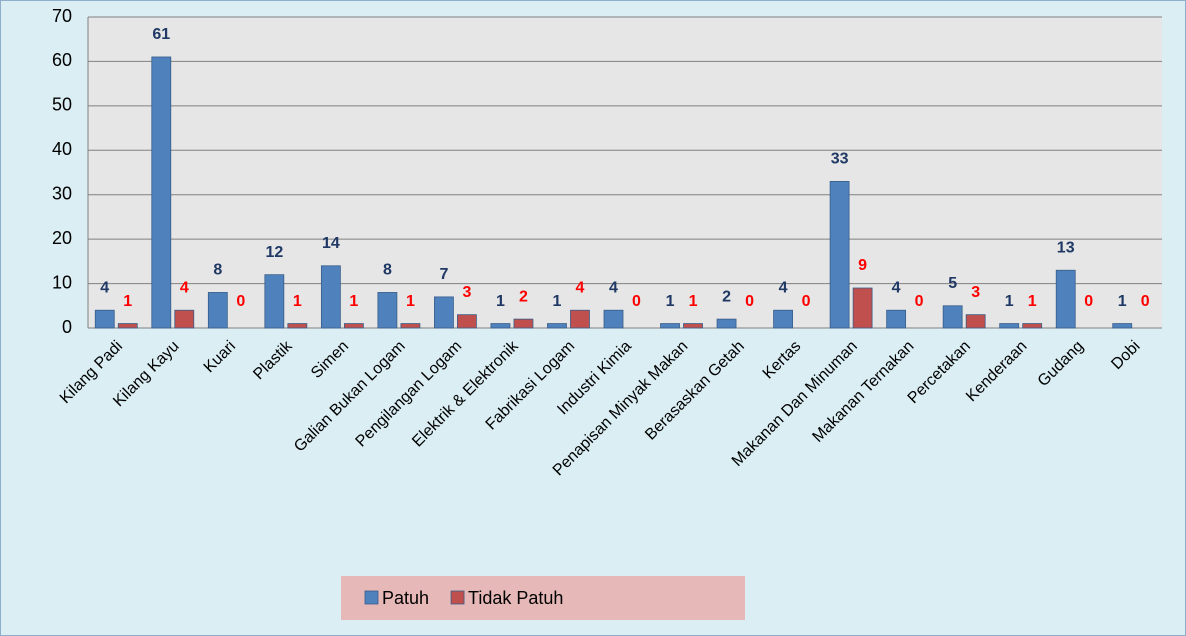 The image size is (1186, 636). I want to click on legend-box, so click(543, 598).